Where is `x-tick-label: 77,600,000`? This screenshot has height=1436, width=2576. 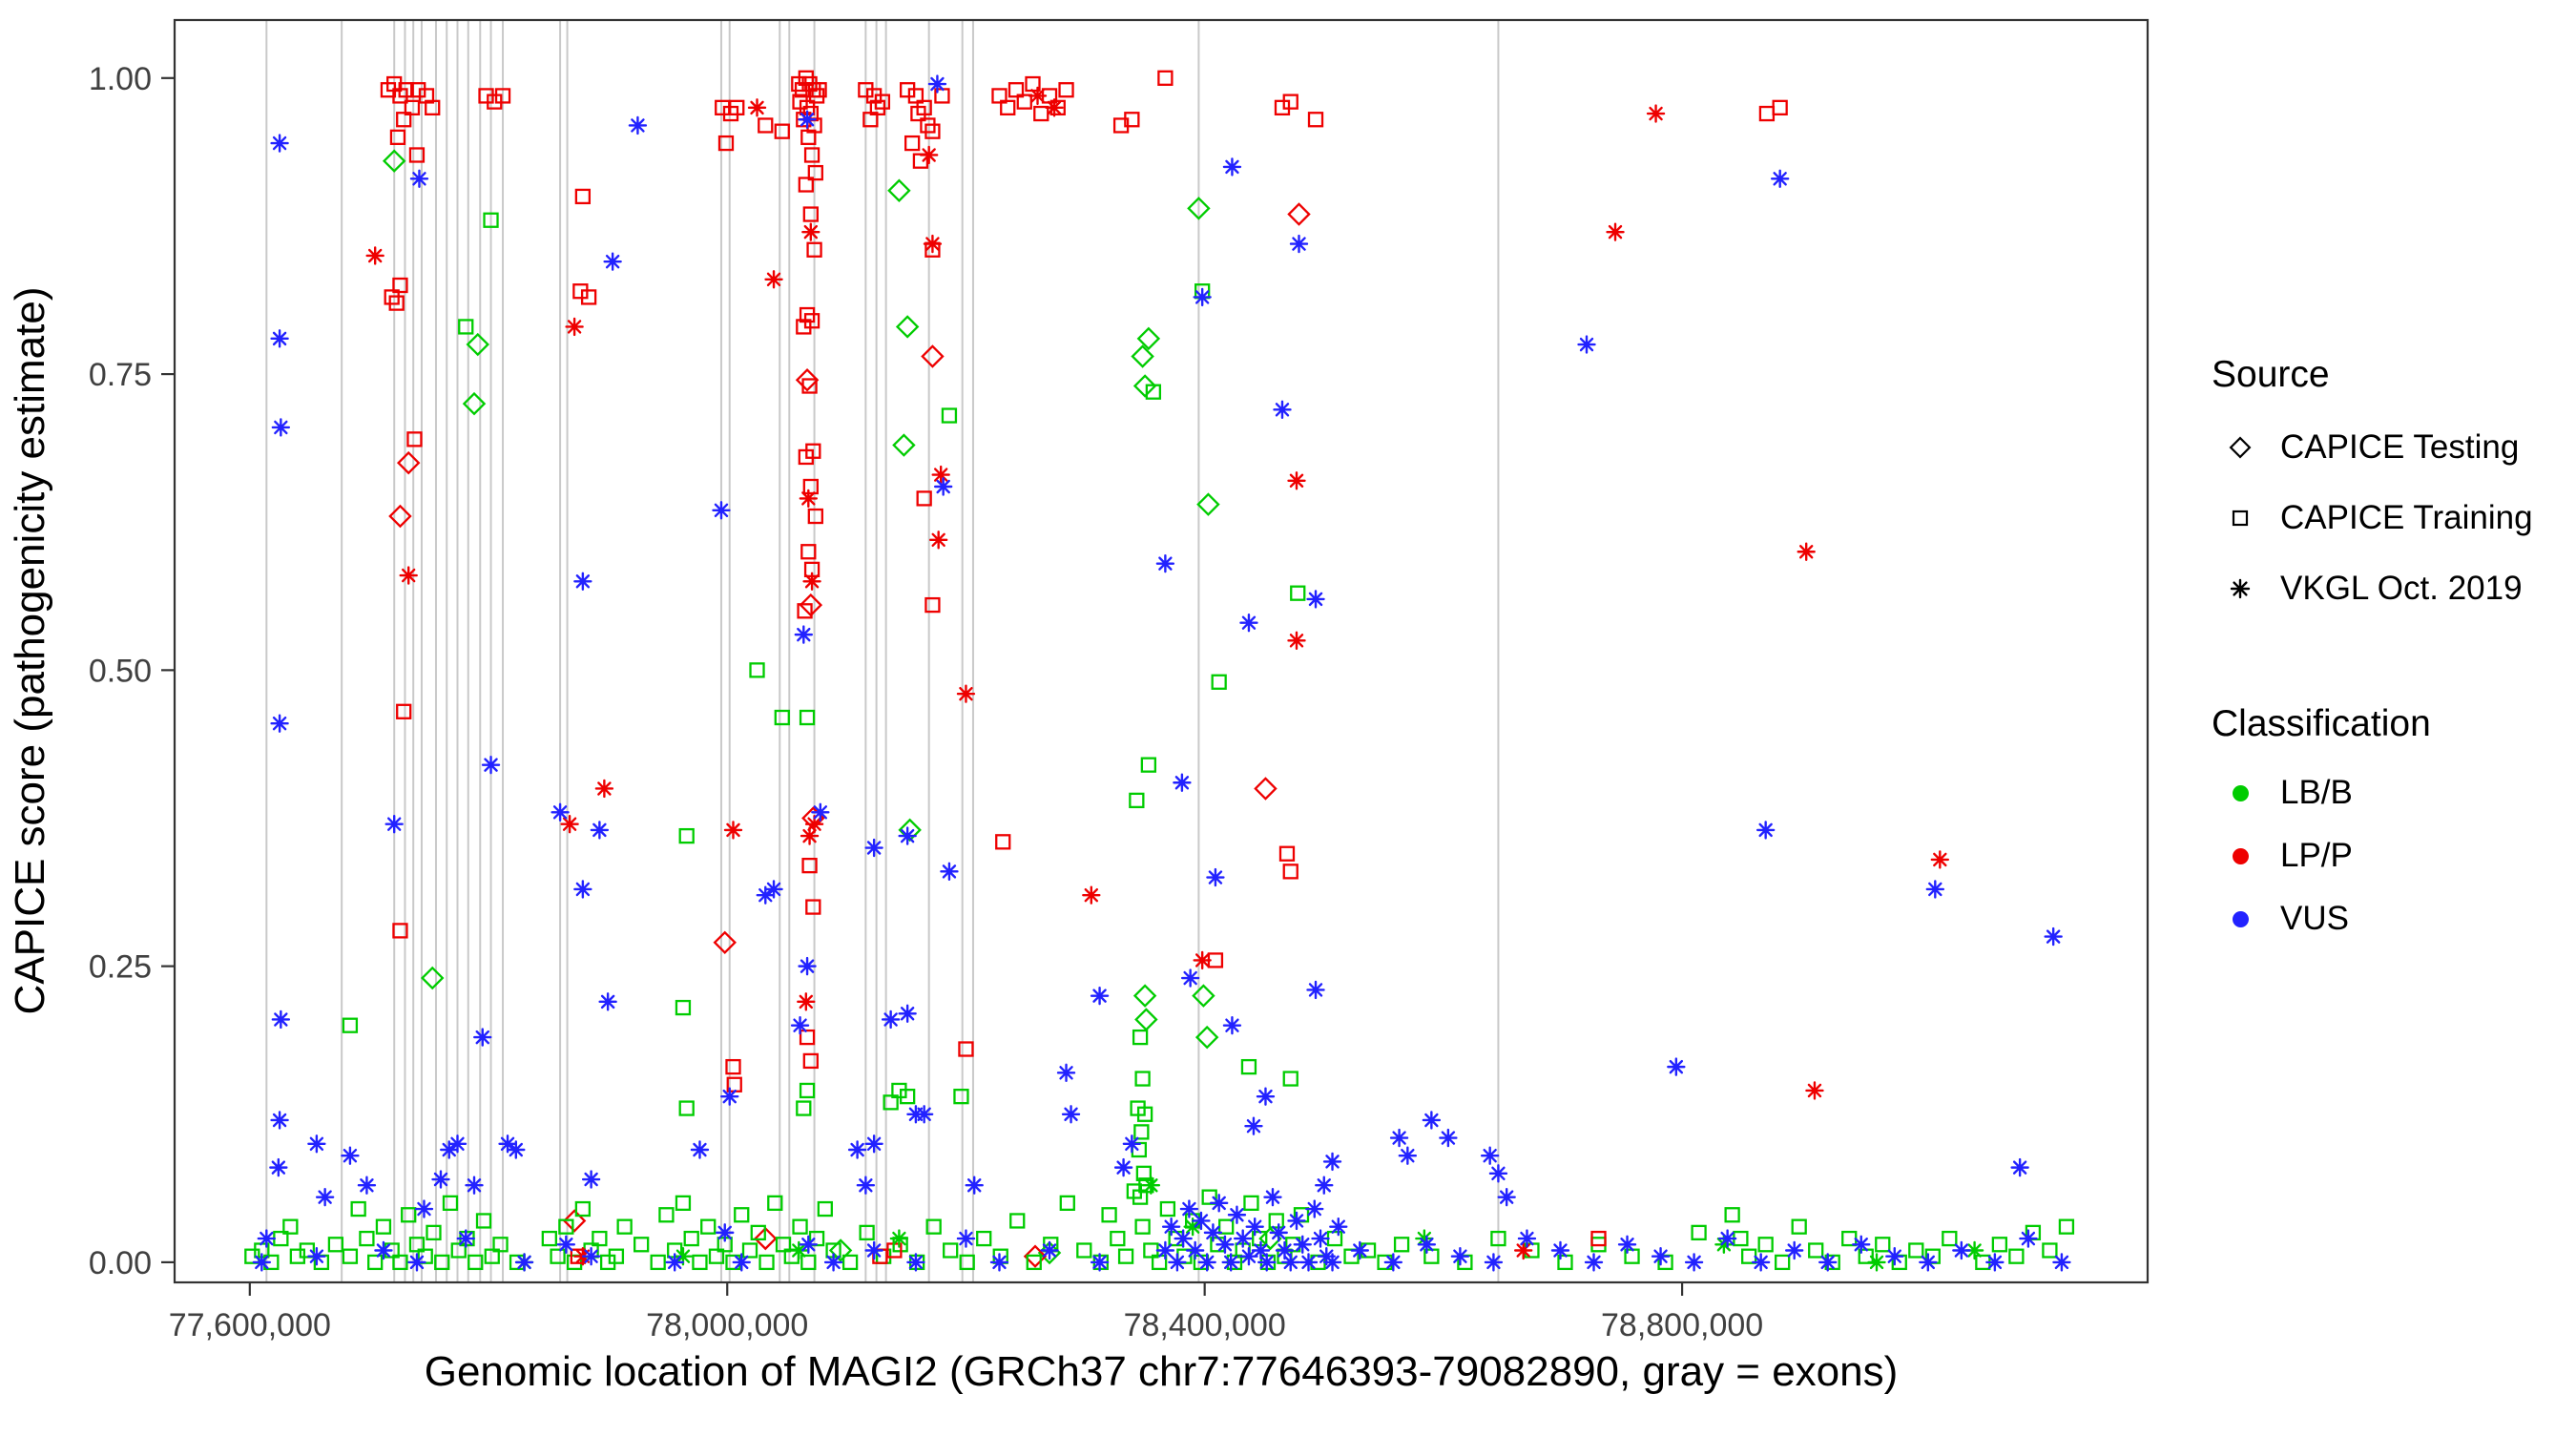 x-tick-label: 77,600,000 is located at coordinates (250, 1325).